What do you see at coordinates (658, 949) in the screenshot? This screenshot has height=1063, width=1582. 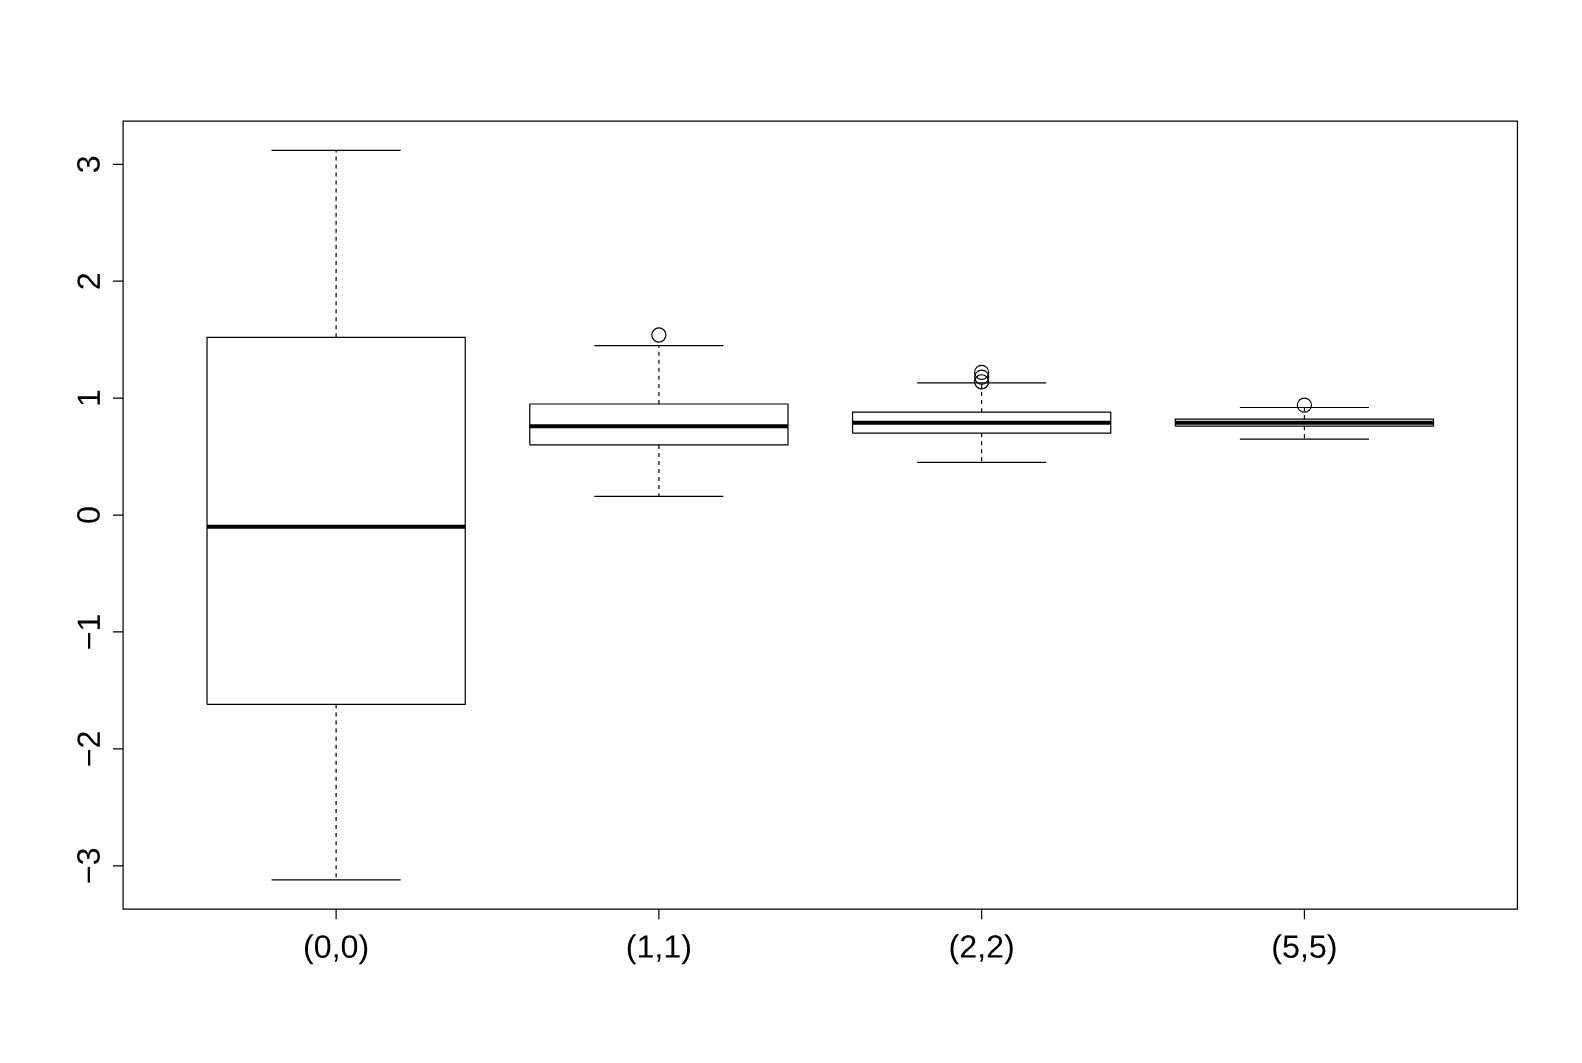 I see `x-tick-label: (1,1)` at bounding box center [658, 949].